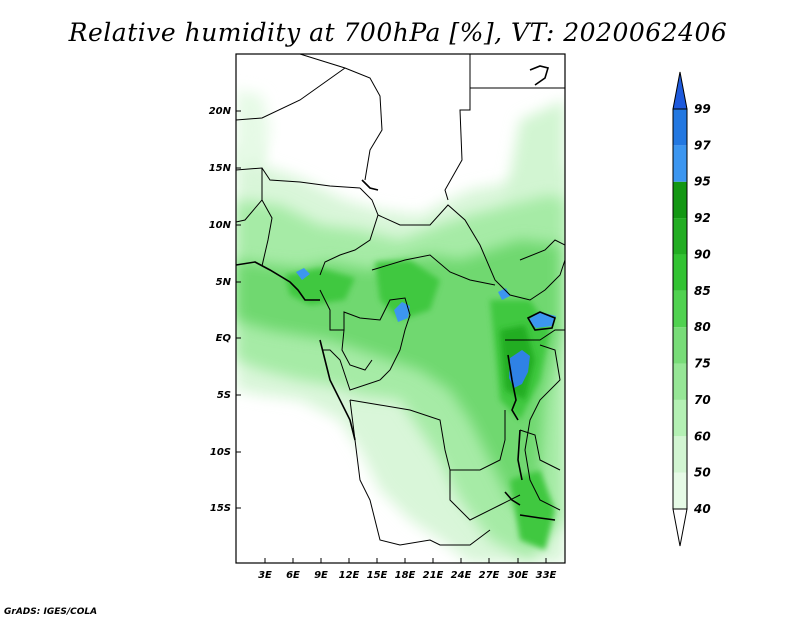 This screenshot has width=800, height=618. I want to click on x-tick-label: 18E, so click(405, 575).